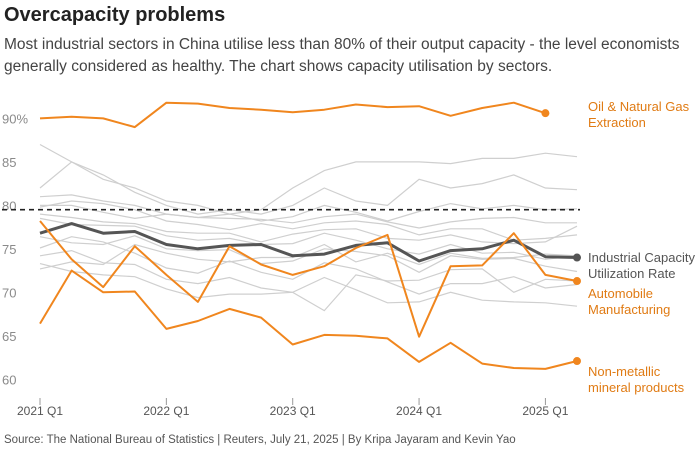  What do you see at coordinates (419, 411) in the screenshot?
I see `x-tick-label: 2024 Q1` at bounding box center [419, 411].